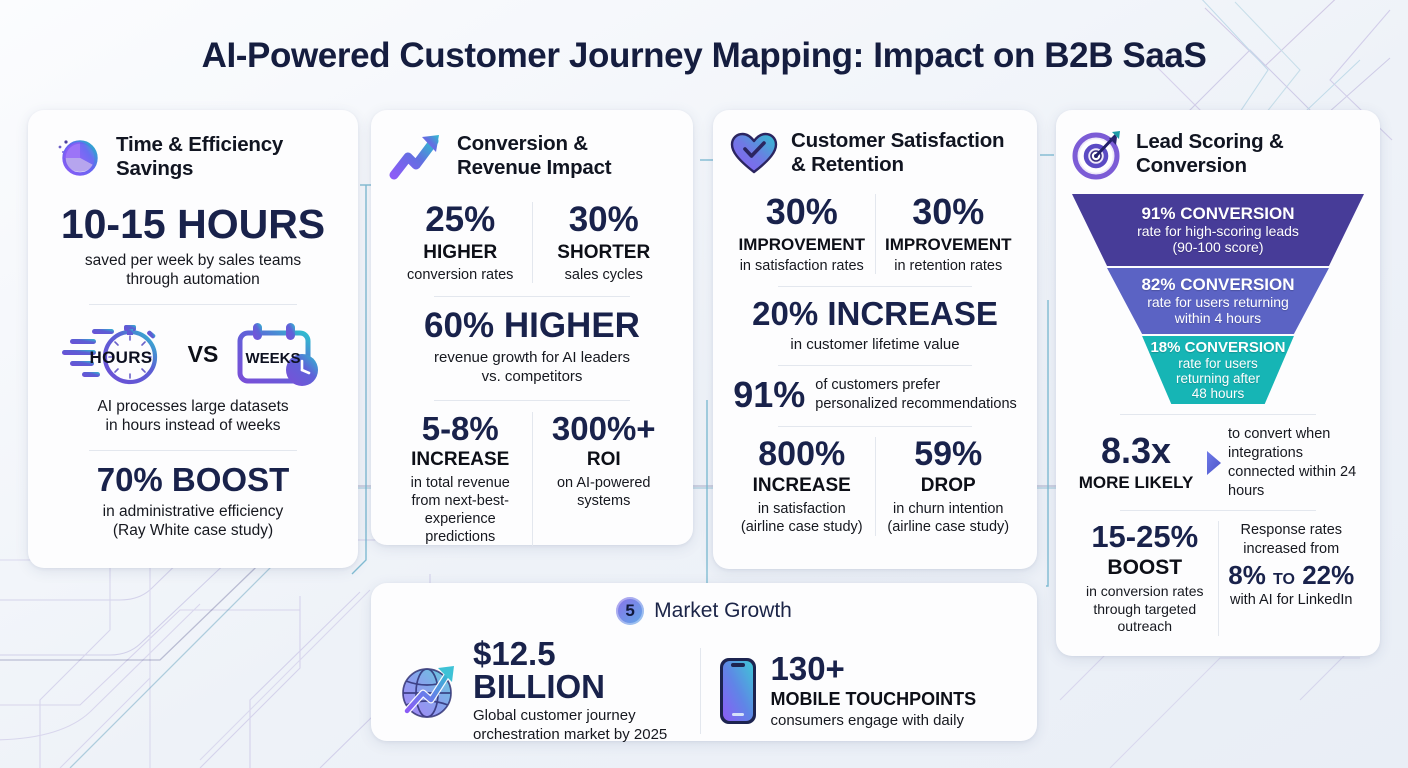 The width and height of the screenshot is (1408, 768). I want to click on highlight-caption-line1: revenue growth for AI leaders, so click(532, 357).